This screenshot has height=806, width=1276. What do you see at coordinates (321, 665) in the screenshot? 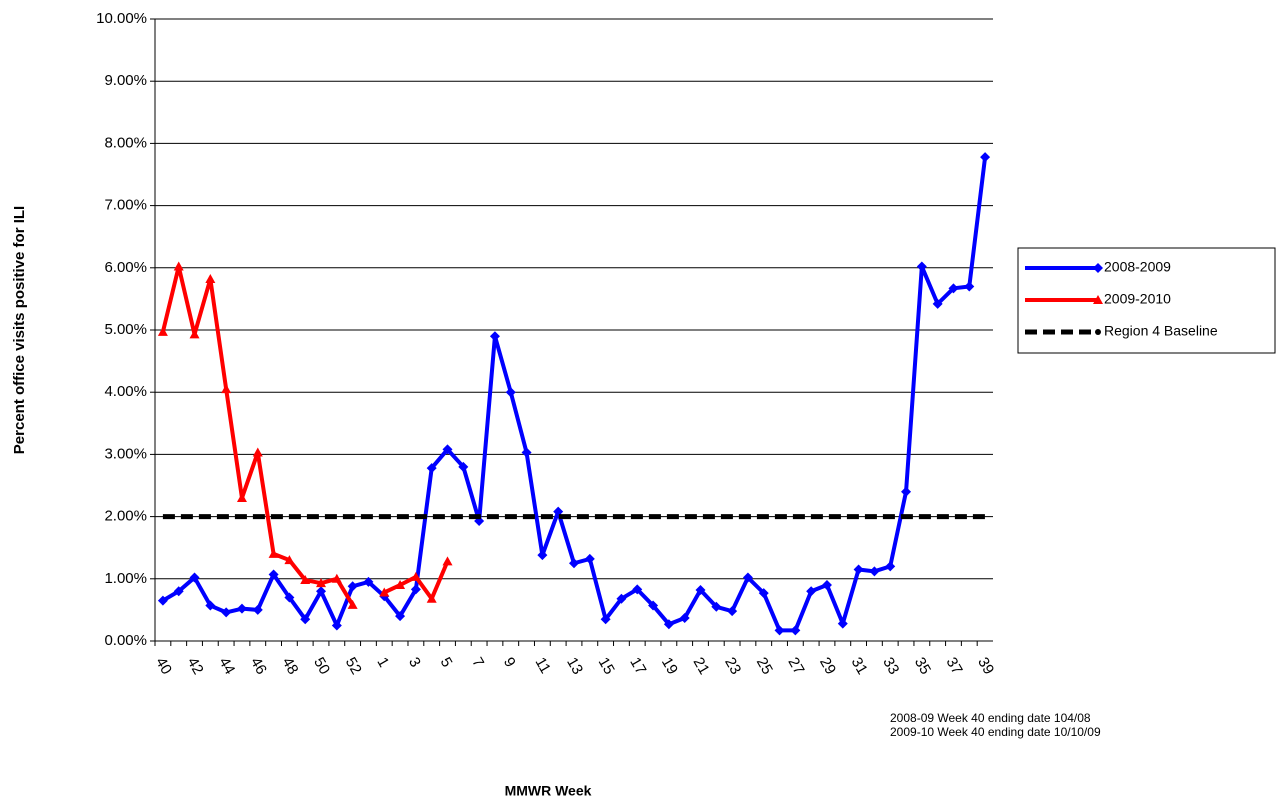
I see `x-tick-label: 50` at bounding box center [321, 665].